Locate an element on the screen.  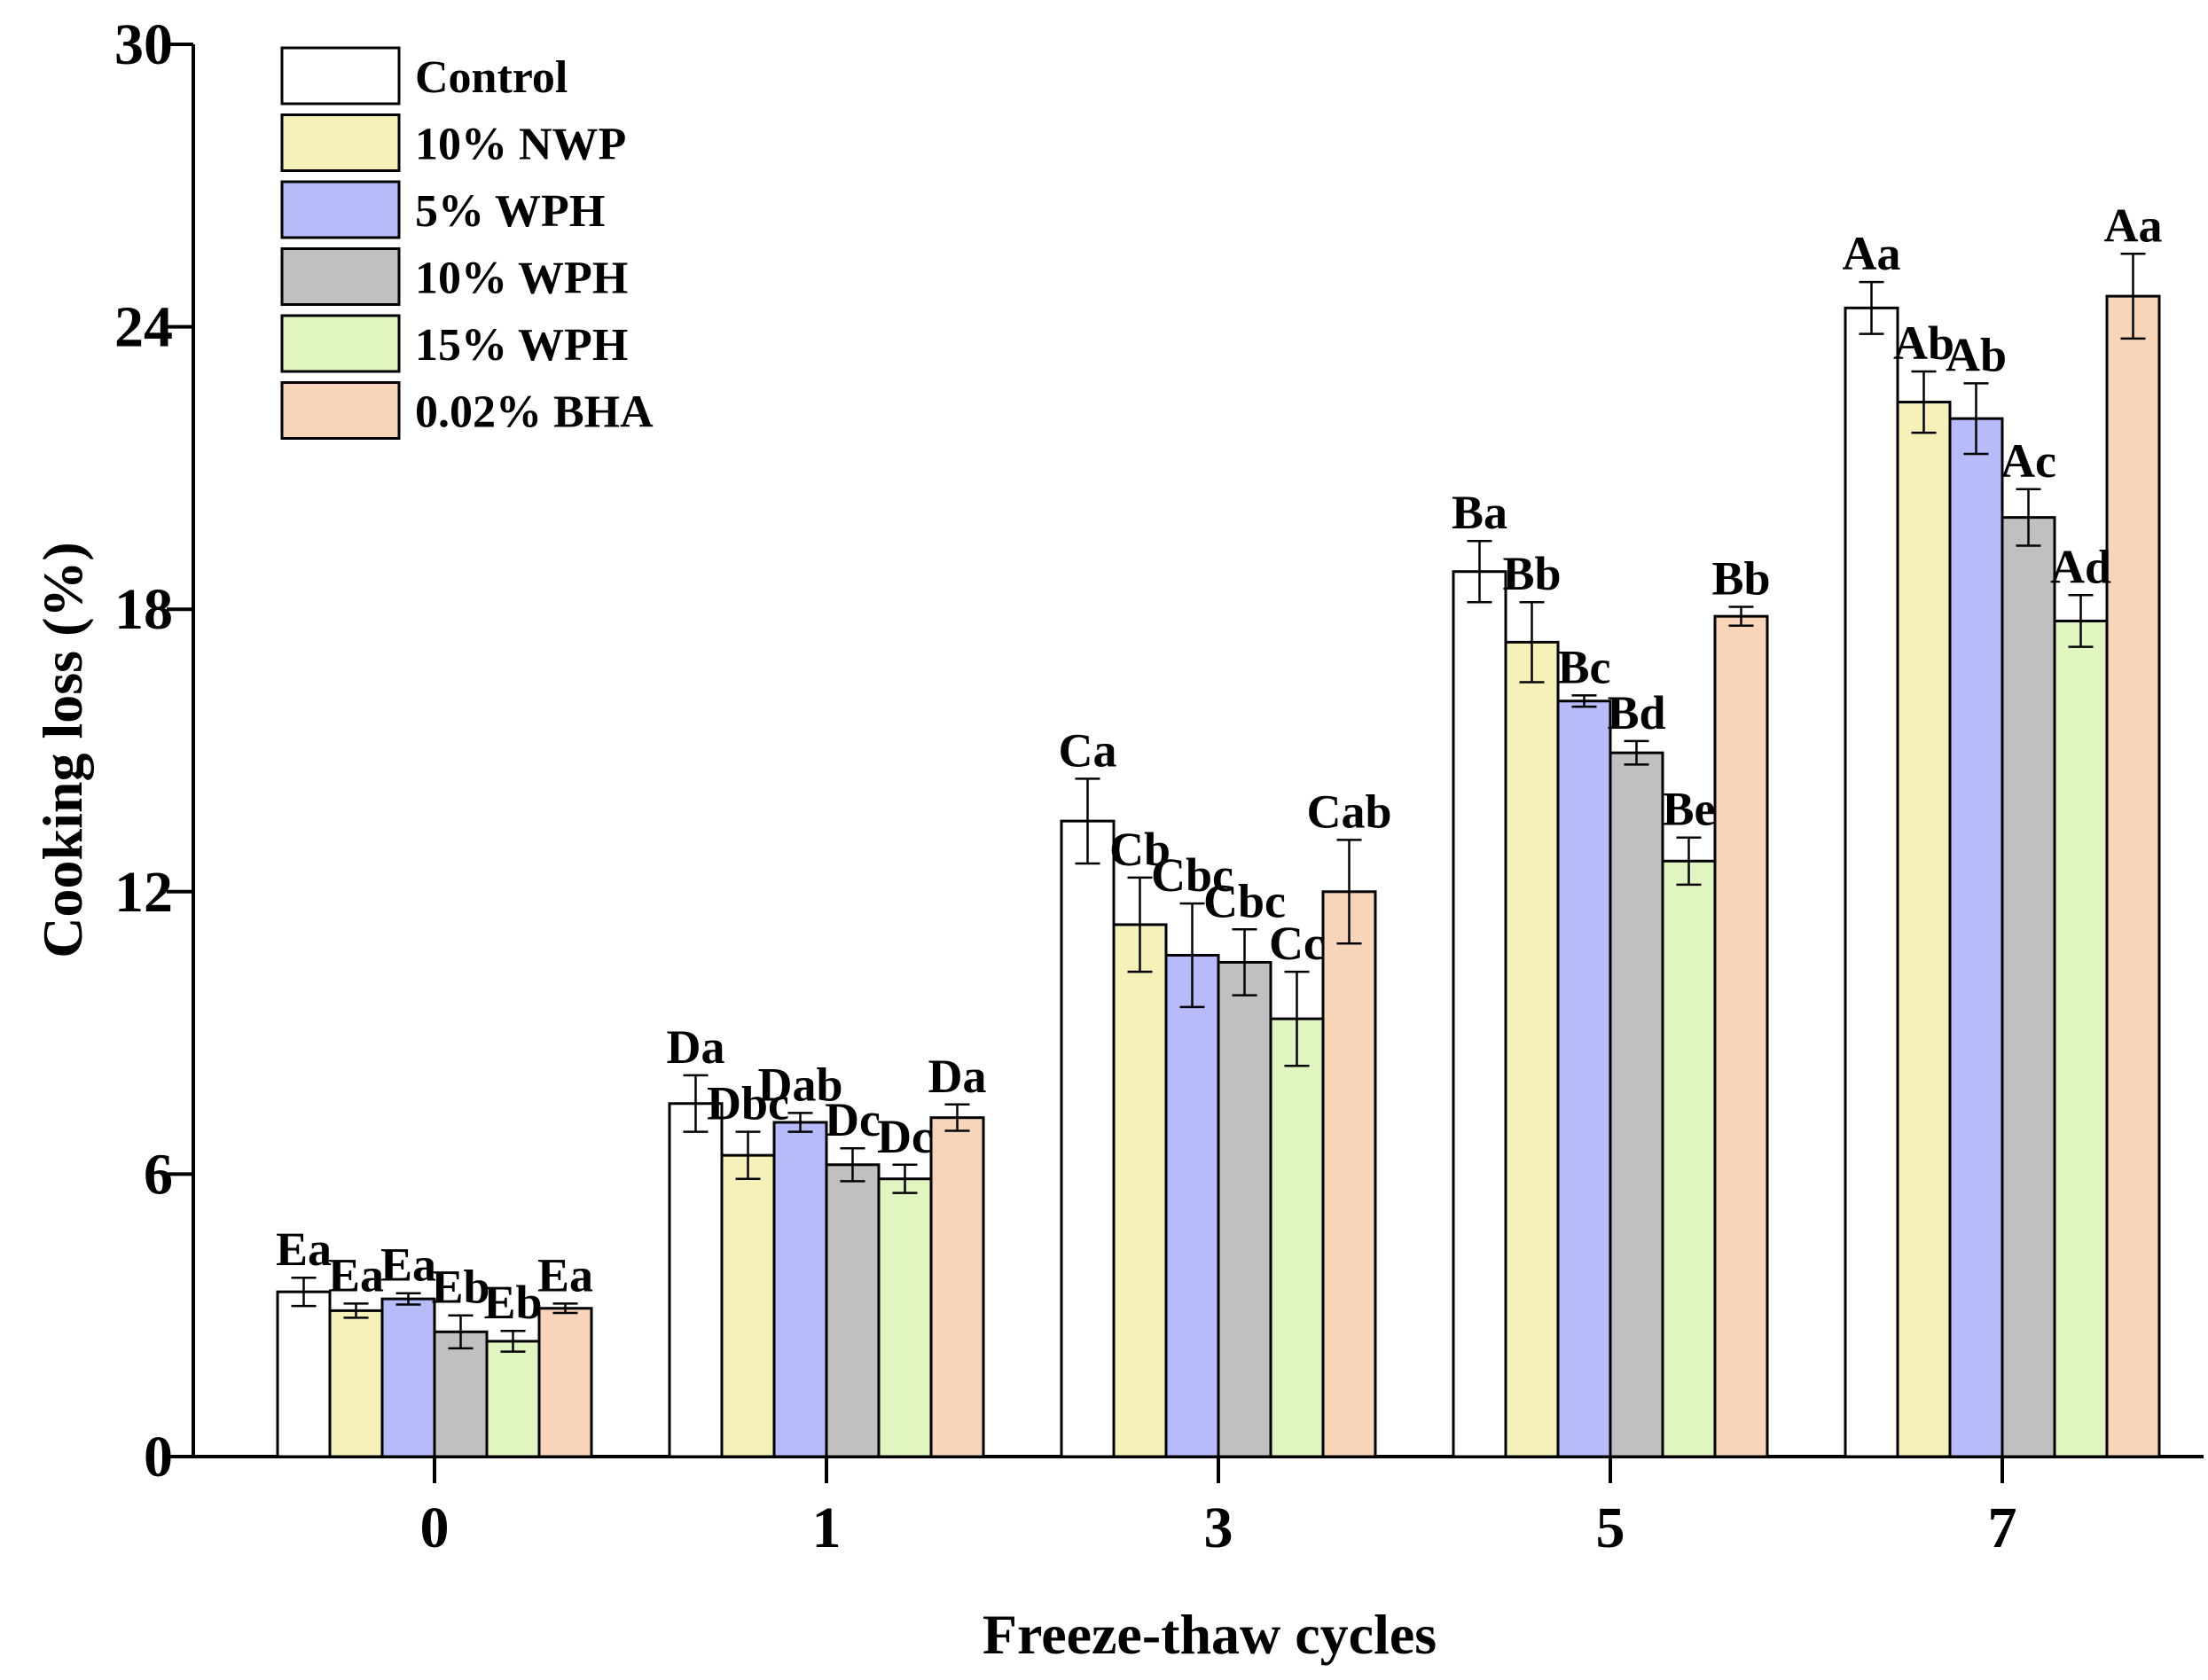
bar-significance-label: Cb is located at coordinates (1140, 849).